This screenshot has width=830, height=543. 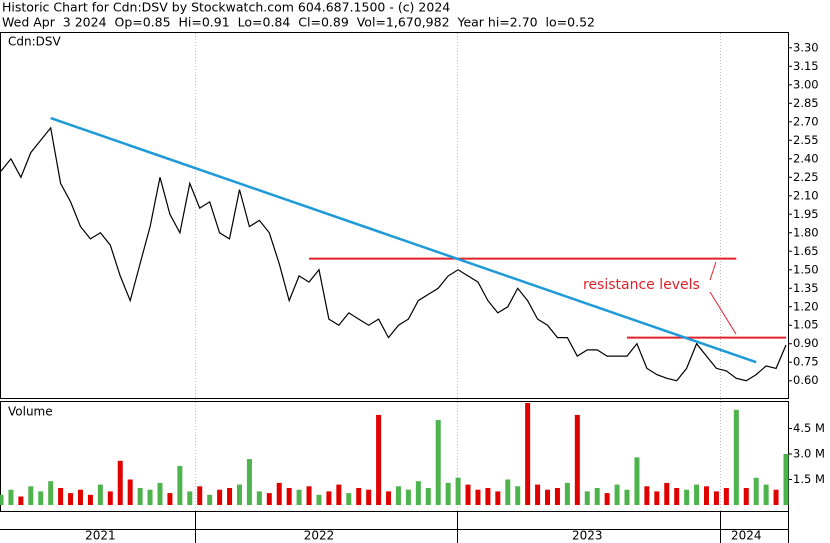 What do you see at coordinates (806, 269) in the screenshot?
I see `y-tick-label: 1.50` at bounding box center [806, 269].